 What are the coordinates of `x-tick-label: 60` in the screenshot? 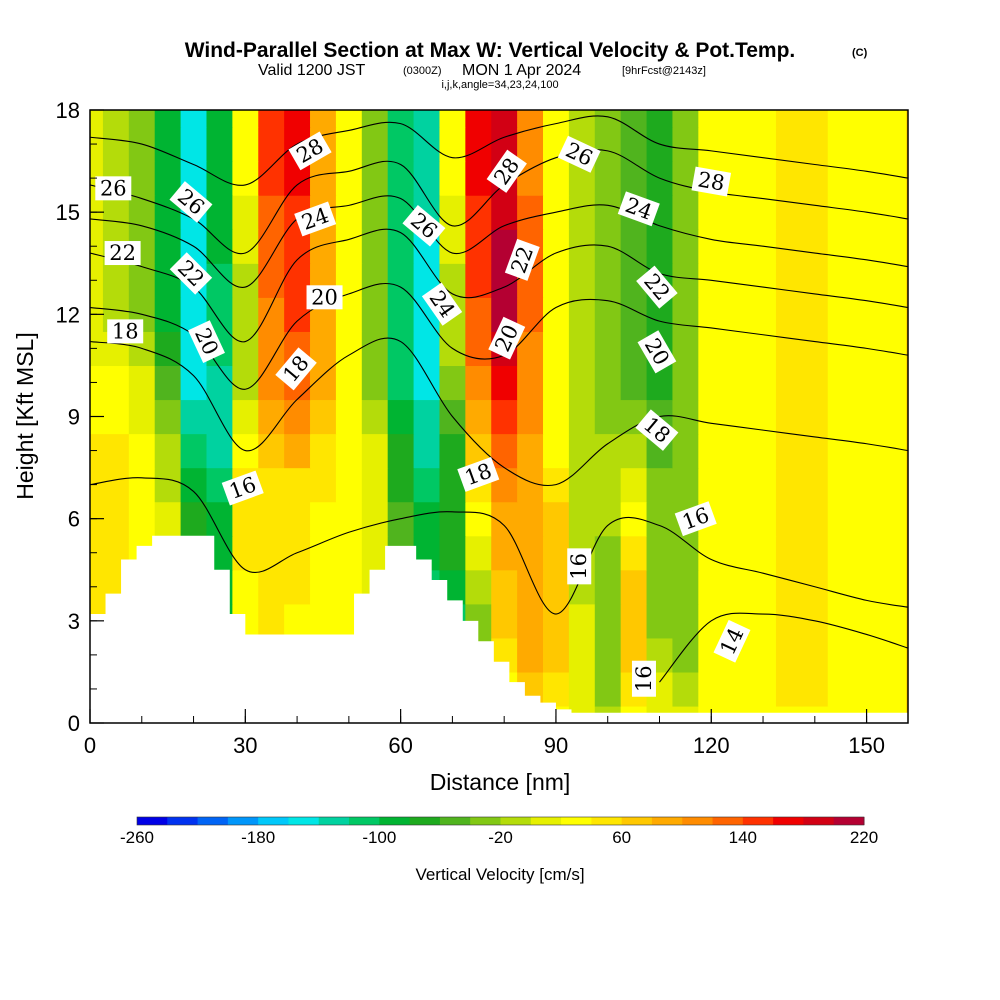 It's located at (400, 745).